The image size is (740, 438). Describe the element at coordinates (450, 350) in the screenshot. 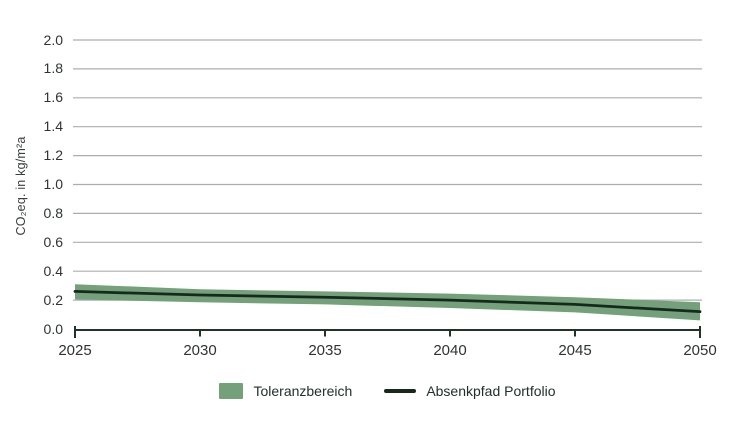

I see `x-tick-label: 2040` at that location.